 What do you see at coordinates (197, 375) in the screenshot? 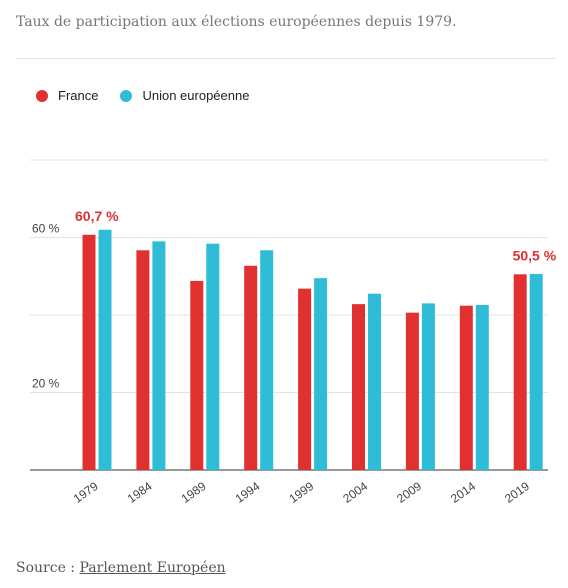
I see `bar-france-1989` at bounding box center [197, 375].